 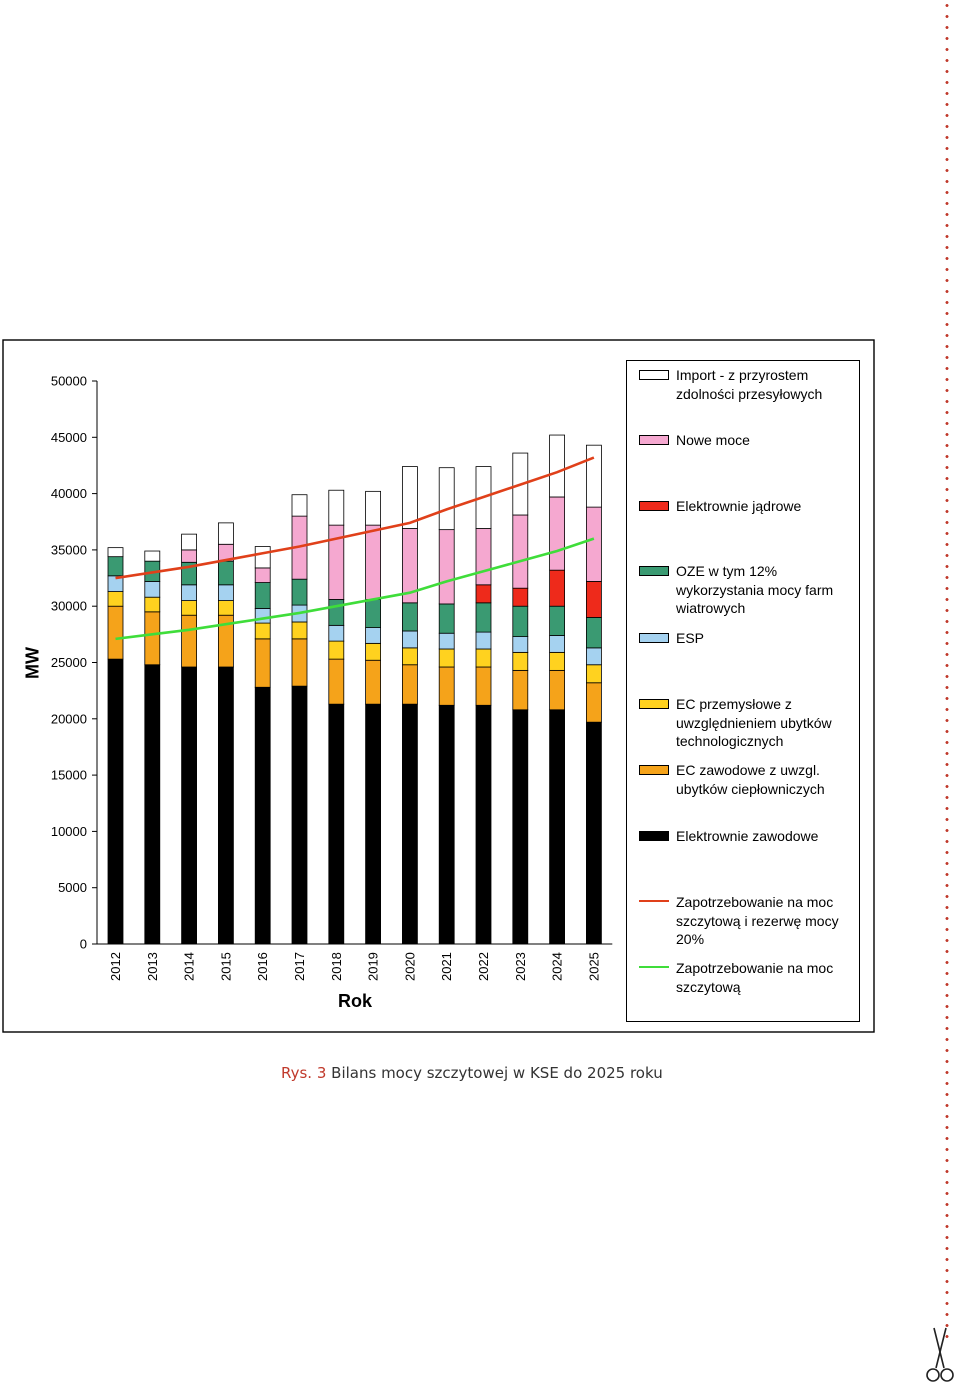 What do you see at coordinates (409, 966) in the screenshot?
I see `x-tick-label: 2020` at bounding box center [409, 966].